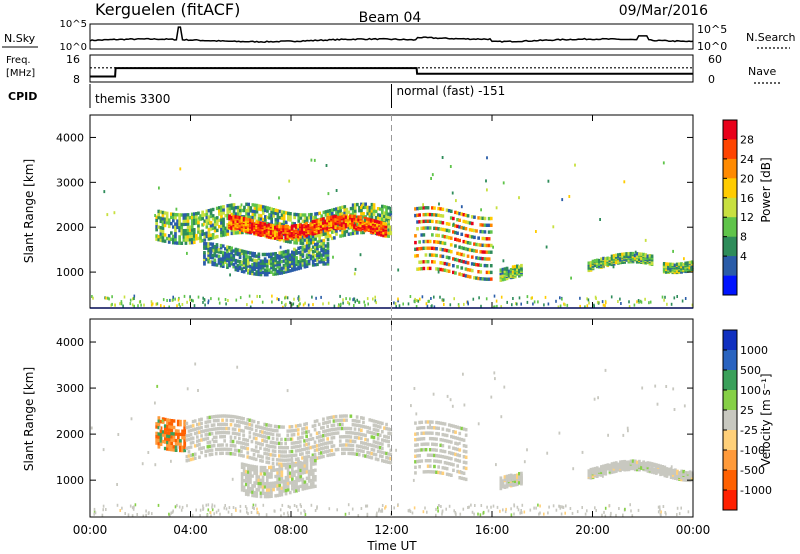  What do you see at coordinates (76, 79) in the screenshot?
I see `freq-tick-bottom: 8` at bounding box center [76, 79].